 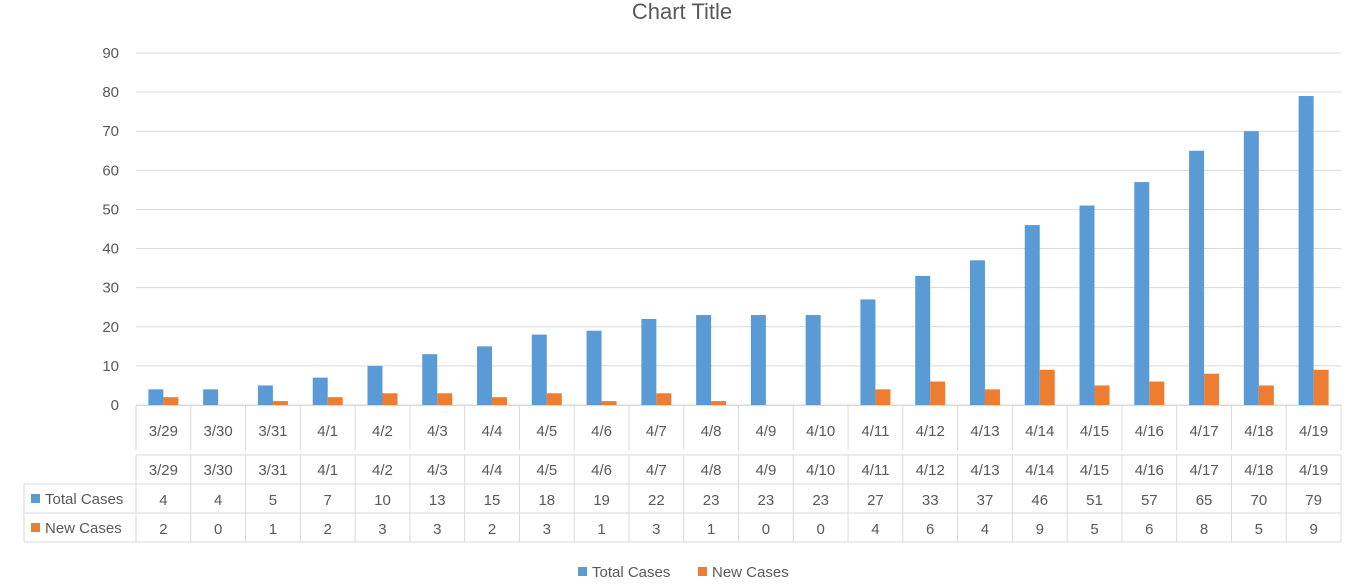 I want to click on x-tick-label: 4/11, so click(x=875, y=431).